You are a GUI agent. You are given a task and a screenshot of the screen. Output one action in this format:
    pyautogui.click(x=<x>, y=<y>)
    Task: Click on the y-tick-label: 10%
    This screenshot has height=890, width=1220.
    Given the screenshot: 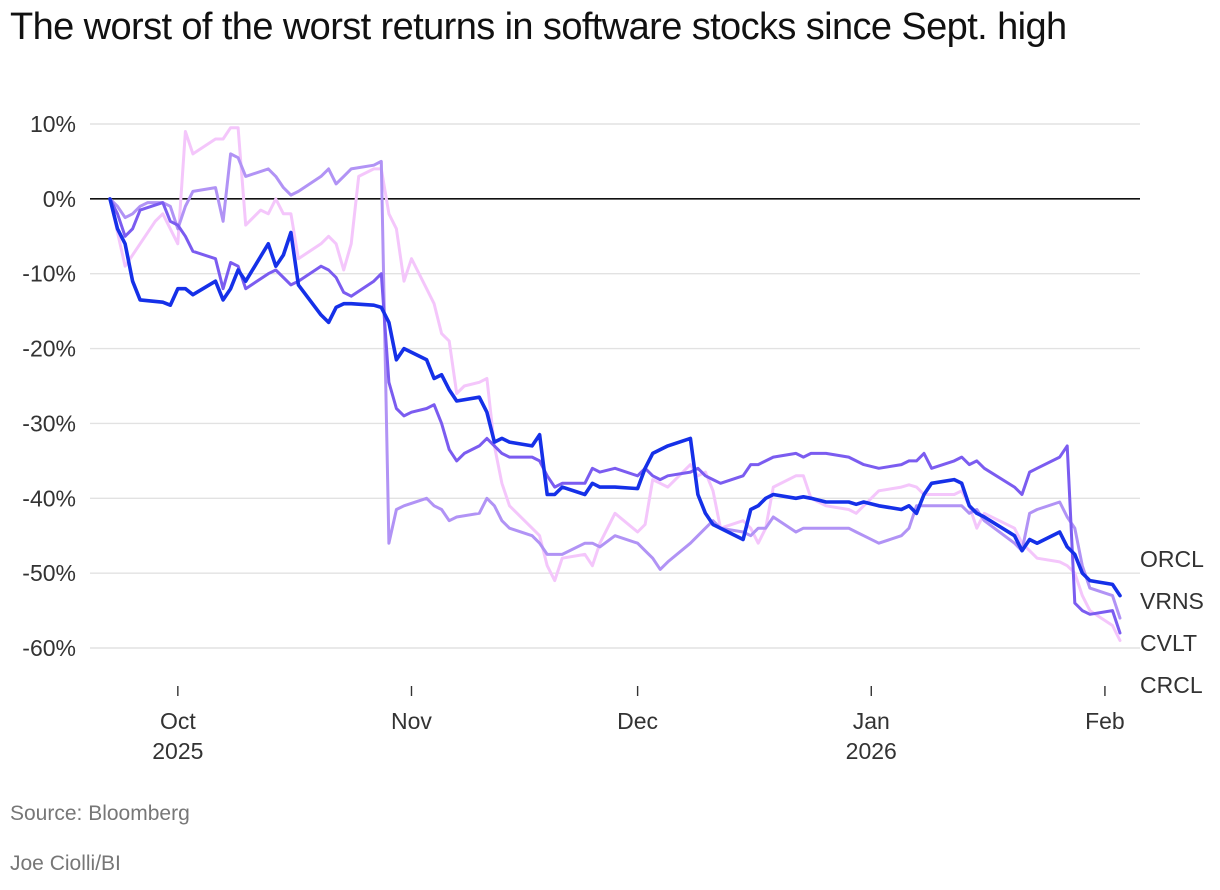 What is the action you would take?
    pyautogui.click(x=53, y=124)
    